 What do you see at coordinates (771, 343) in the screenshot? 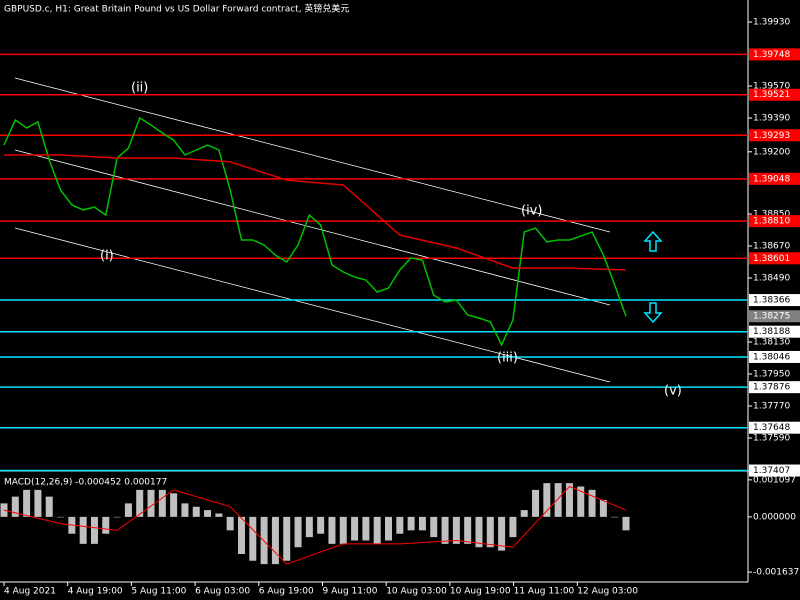
I see `y-tick-label: 1.38130` at bounding box center [771, 343].